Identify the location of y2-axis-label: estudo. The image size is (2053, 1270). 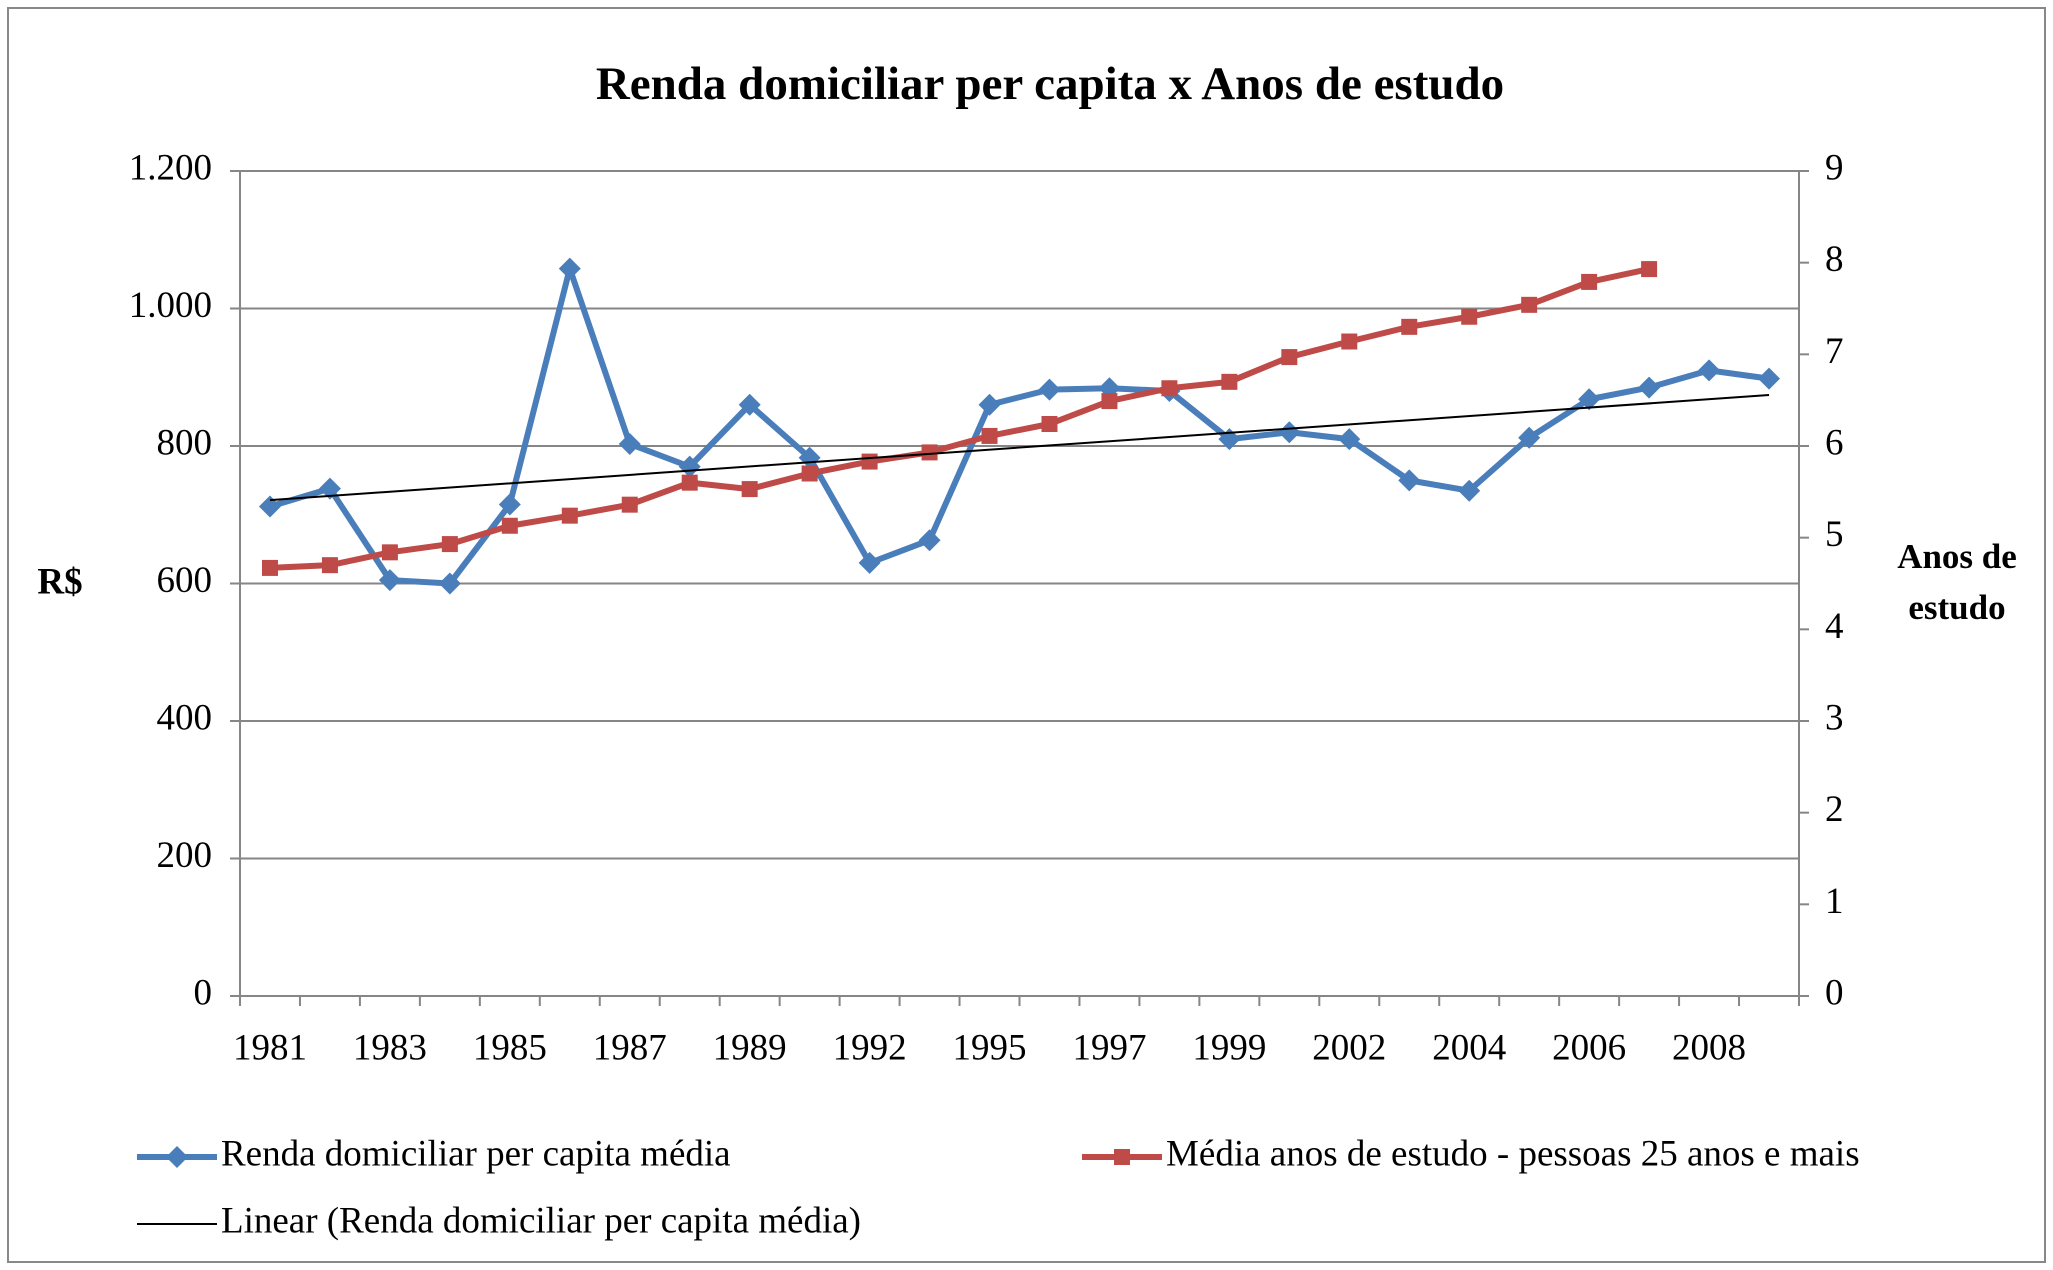
(1956, 607).